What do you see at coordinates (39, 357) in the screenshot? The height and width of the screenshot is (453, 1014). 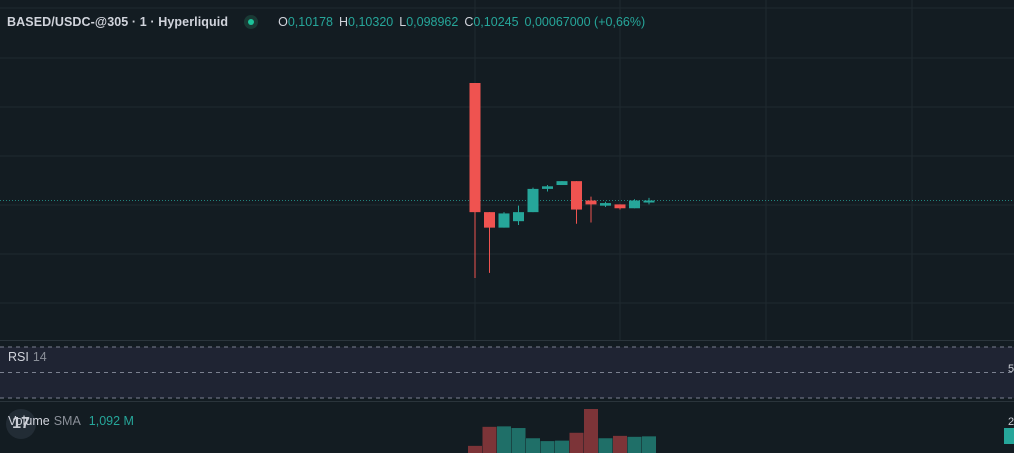 I see `rsi-period: 14` at bounding box center [39, 357].